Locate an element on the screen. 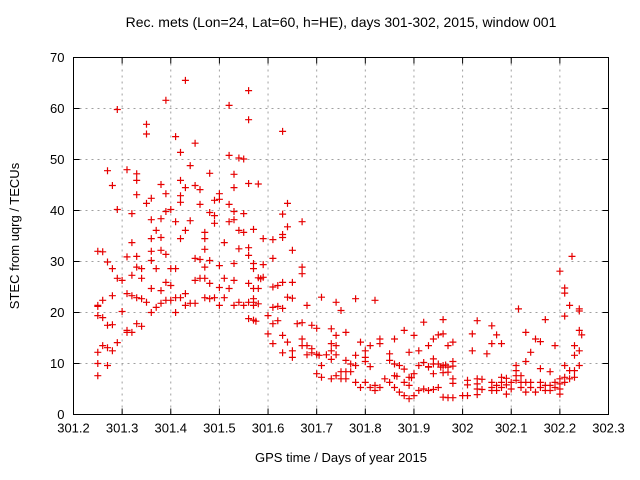  x-tick-label: 301.9 is located at coordinates (414, 428).